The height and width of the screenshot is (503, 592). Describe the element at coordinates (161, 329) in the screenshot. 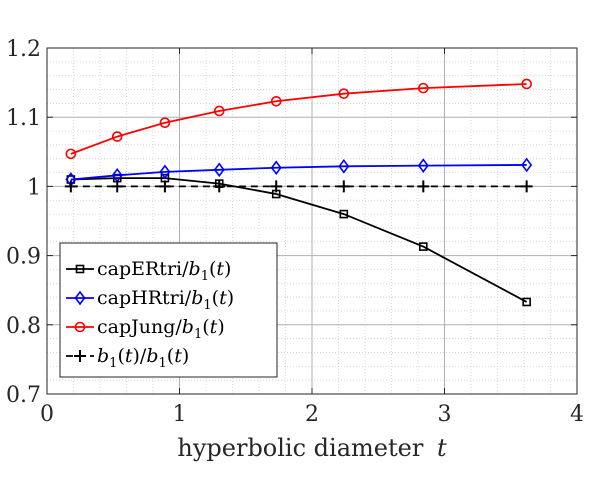

I see `legend-label: capJung/b1(t)` at that location.